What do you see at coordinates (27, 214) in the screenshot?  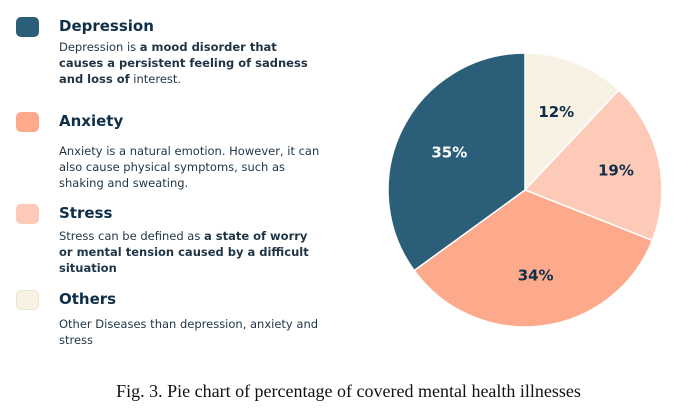 I see `legend-swatch-stress` at bounding box center [27, 214].